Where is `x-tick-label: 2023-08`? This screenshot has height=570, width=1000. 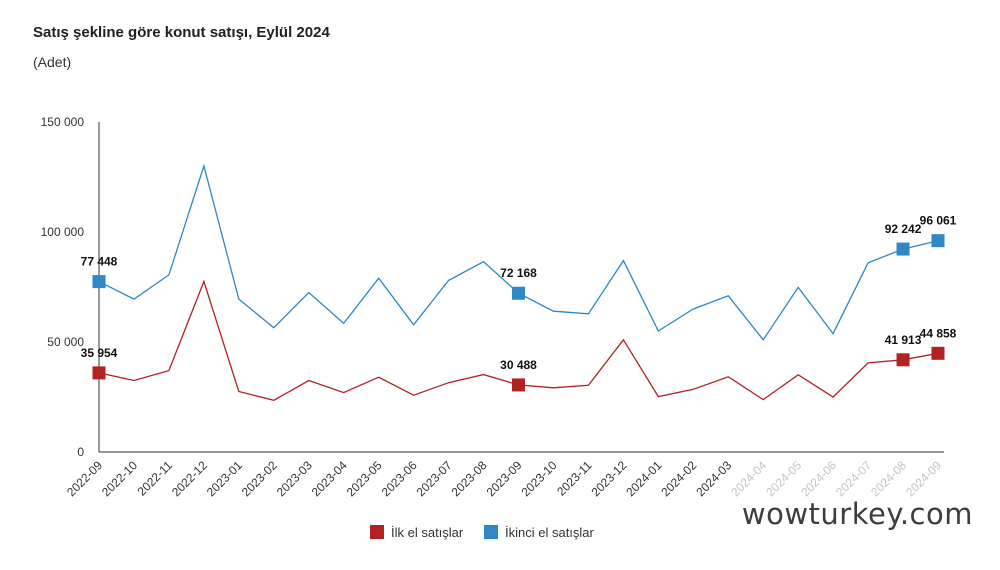 x-tick-label: 2023-08 is located at coordinates (469, 478).